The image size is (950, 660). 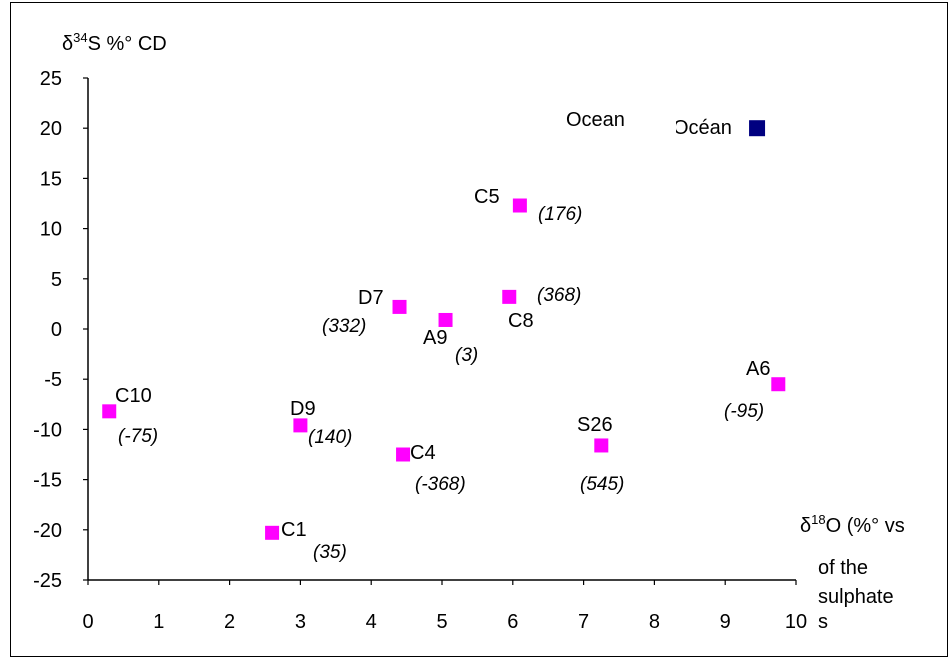 I want to click on point-label: A9, so click(x=435, y=338).